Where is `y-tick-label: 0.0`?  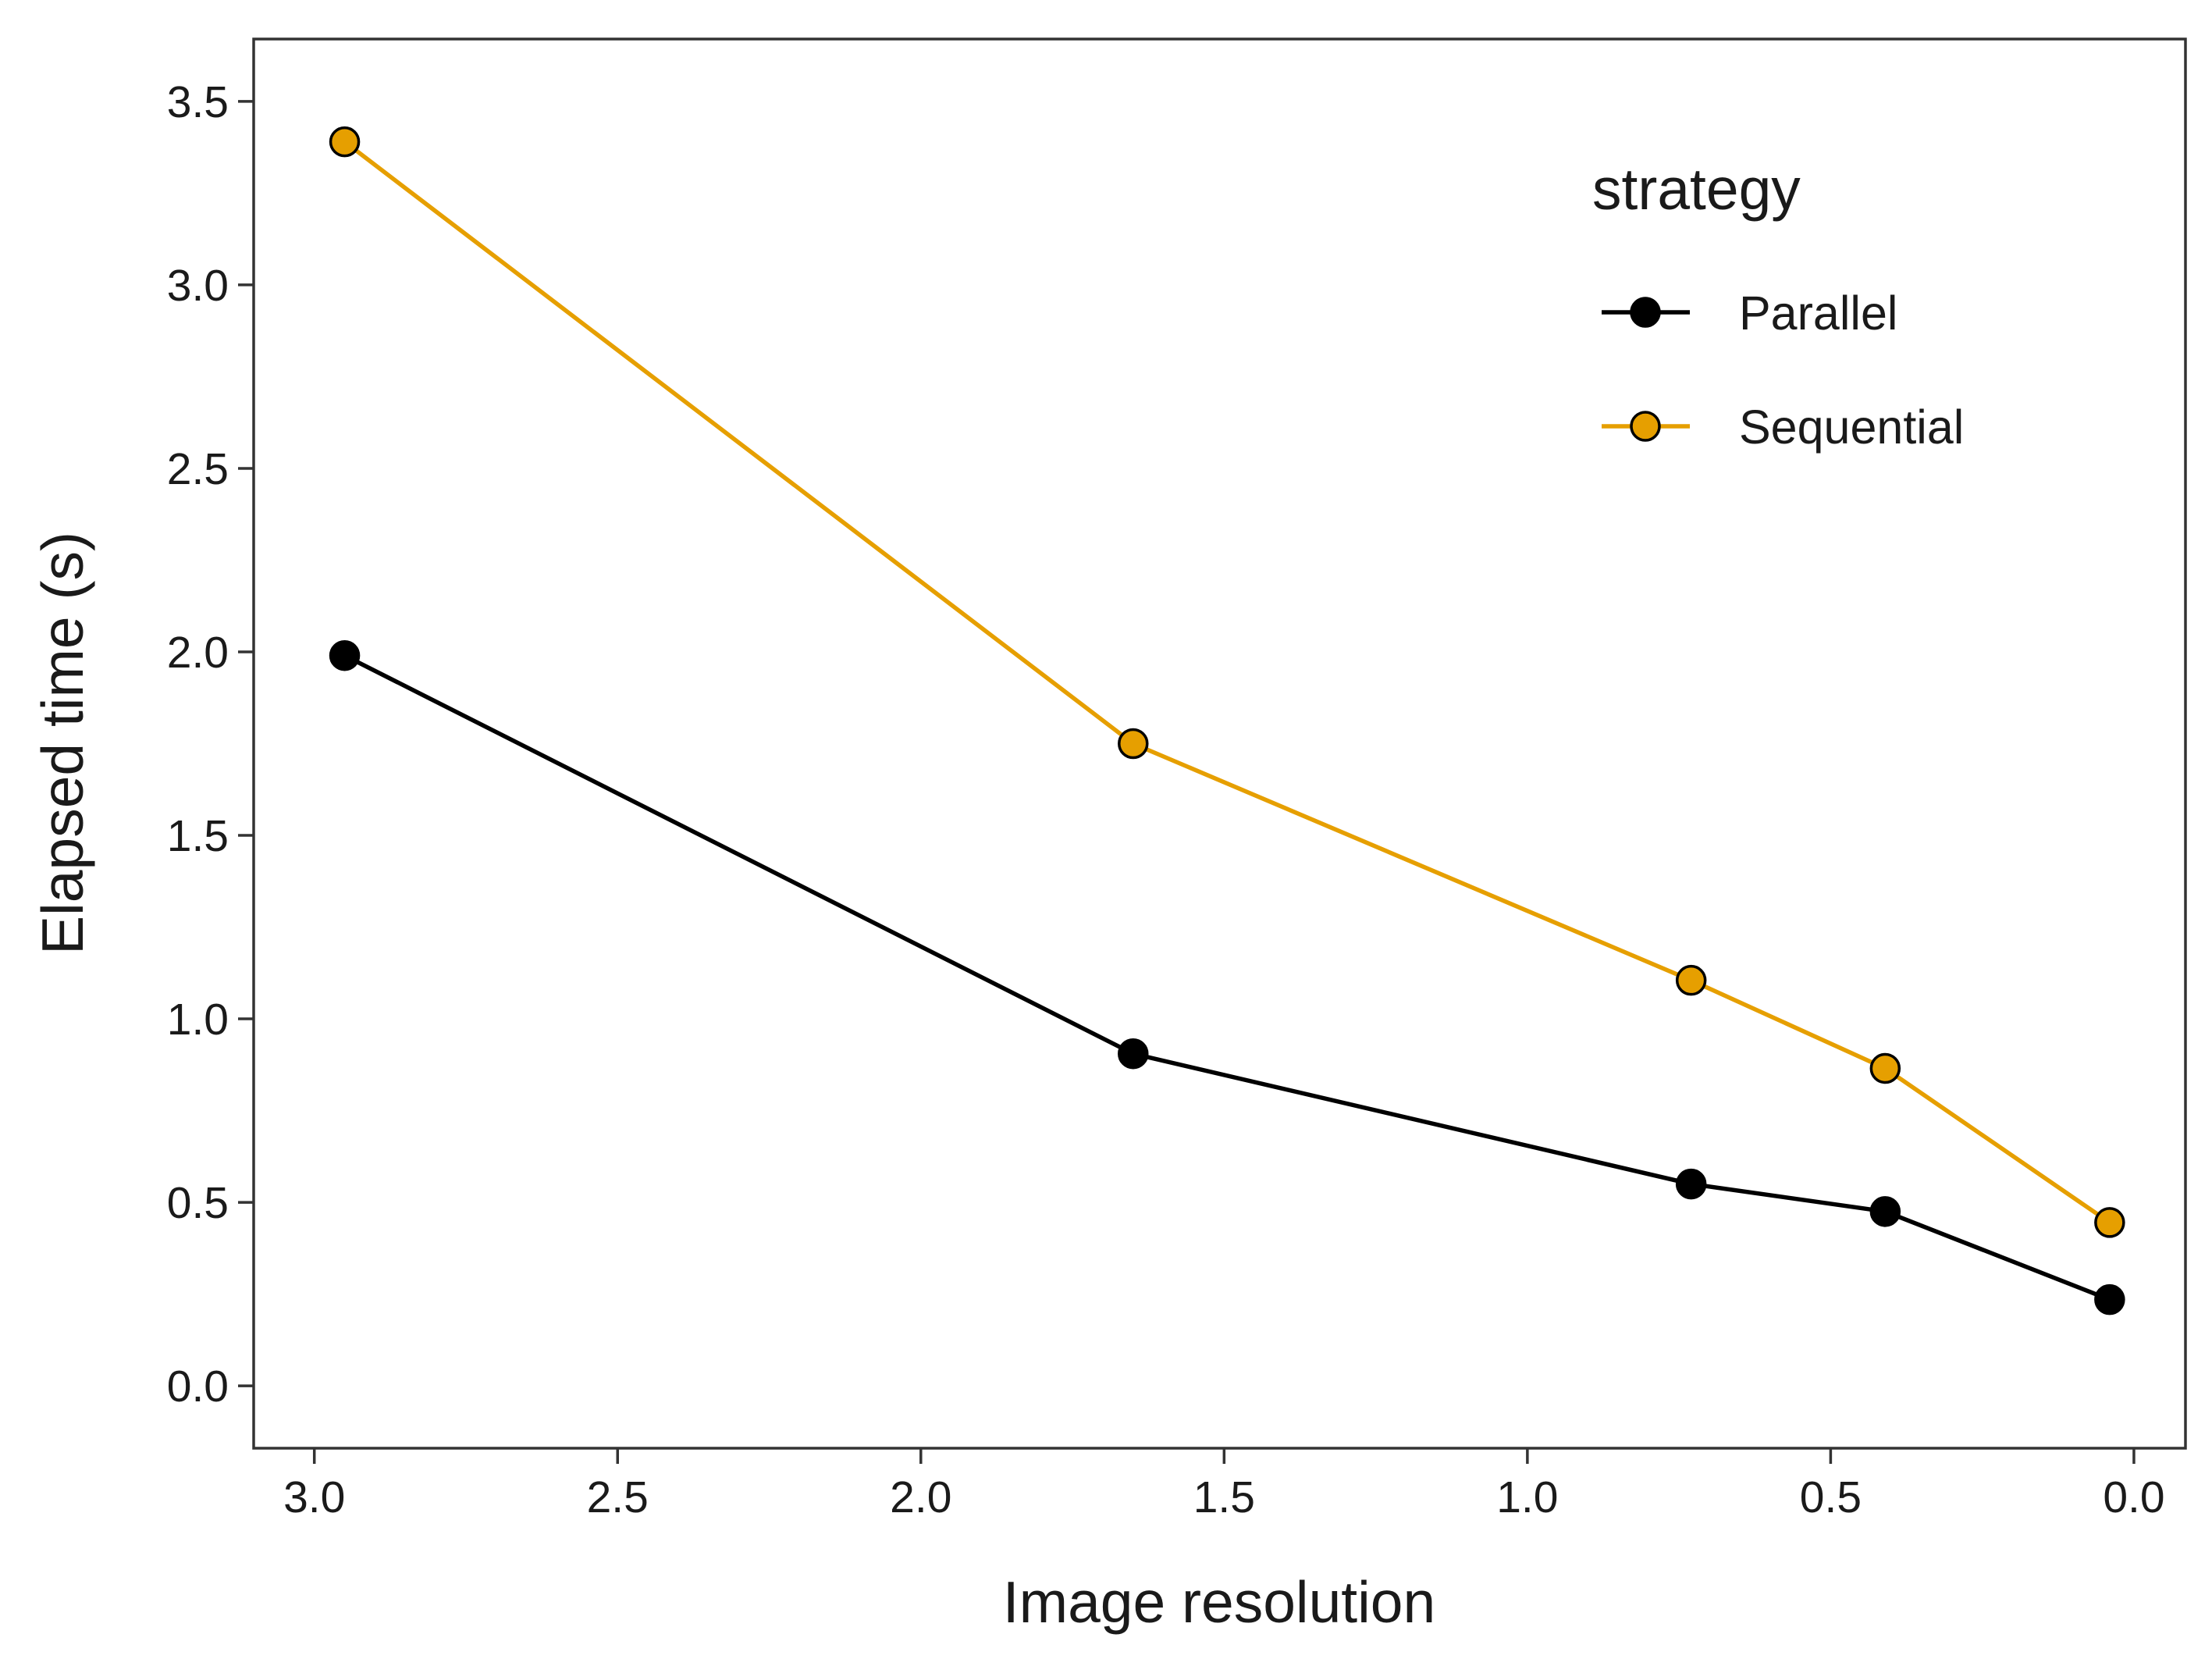
y-tick-label: 0.0 is located at coordinates (198, 1387).